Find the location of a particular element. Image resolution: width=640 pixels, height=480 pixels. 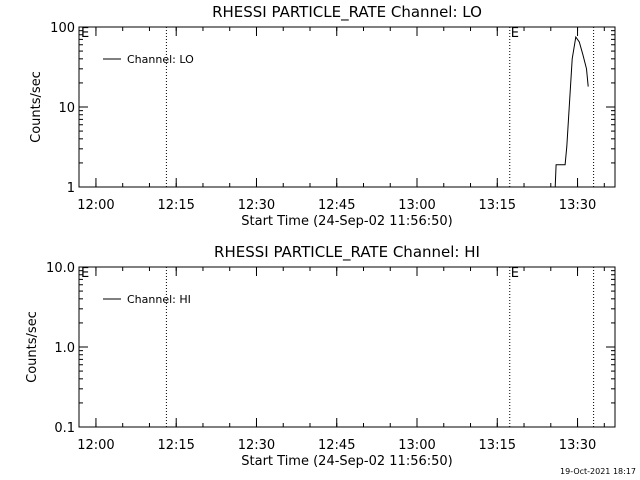

panel-lo-x-axis-label: Start Time (24-Sep-02 11:56:50) is located at coordinates (346, 221).